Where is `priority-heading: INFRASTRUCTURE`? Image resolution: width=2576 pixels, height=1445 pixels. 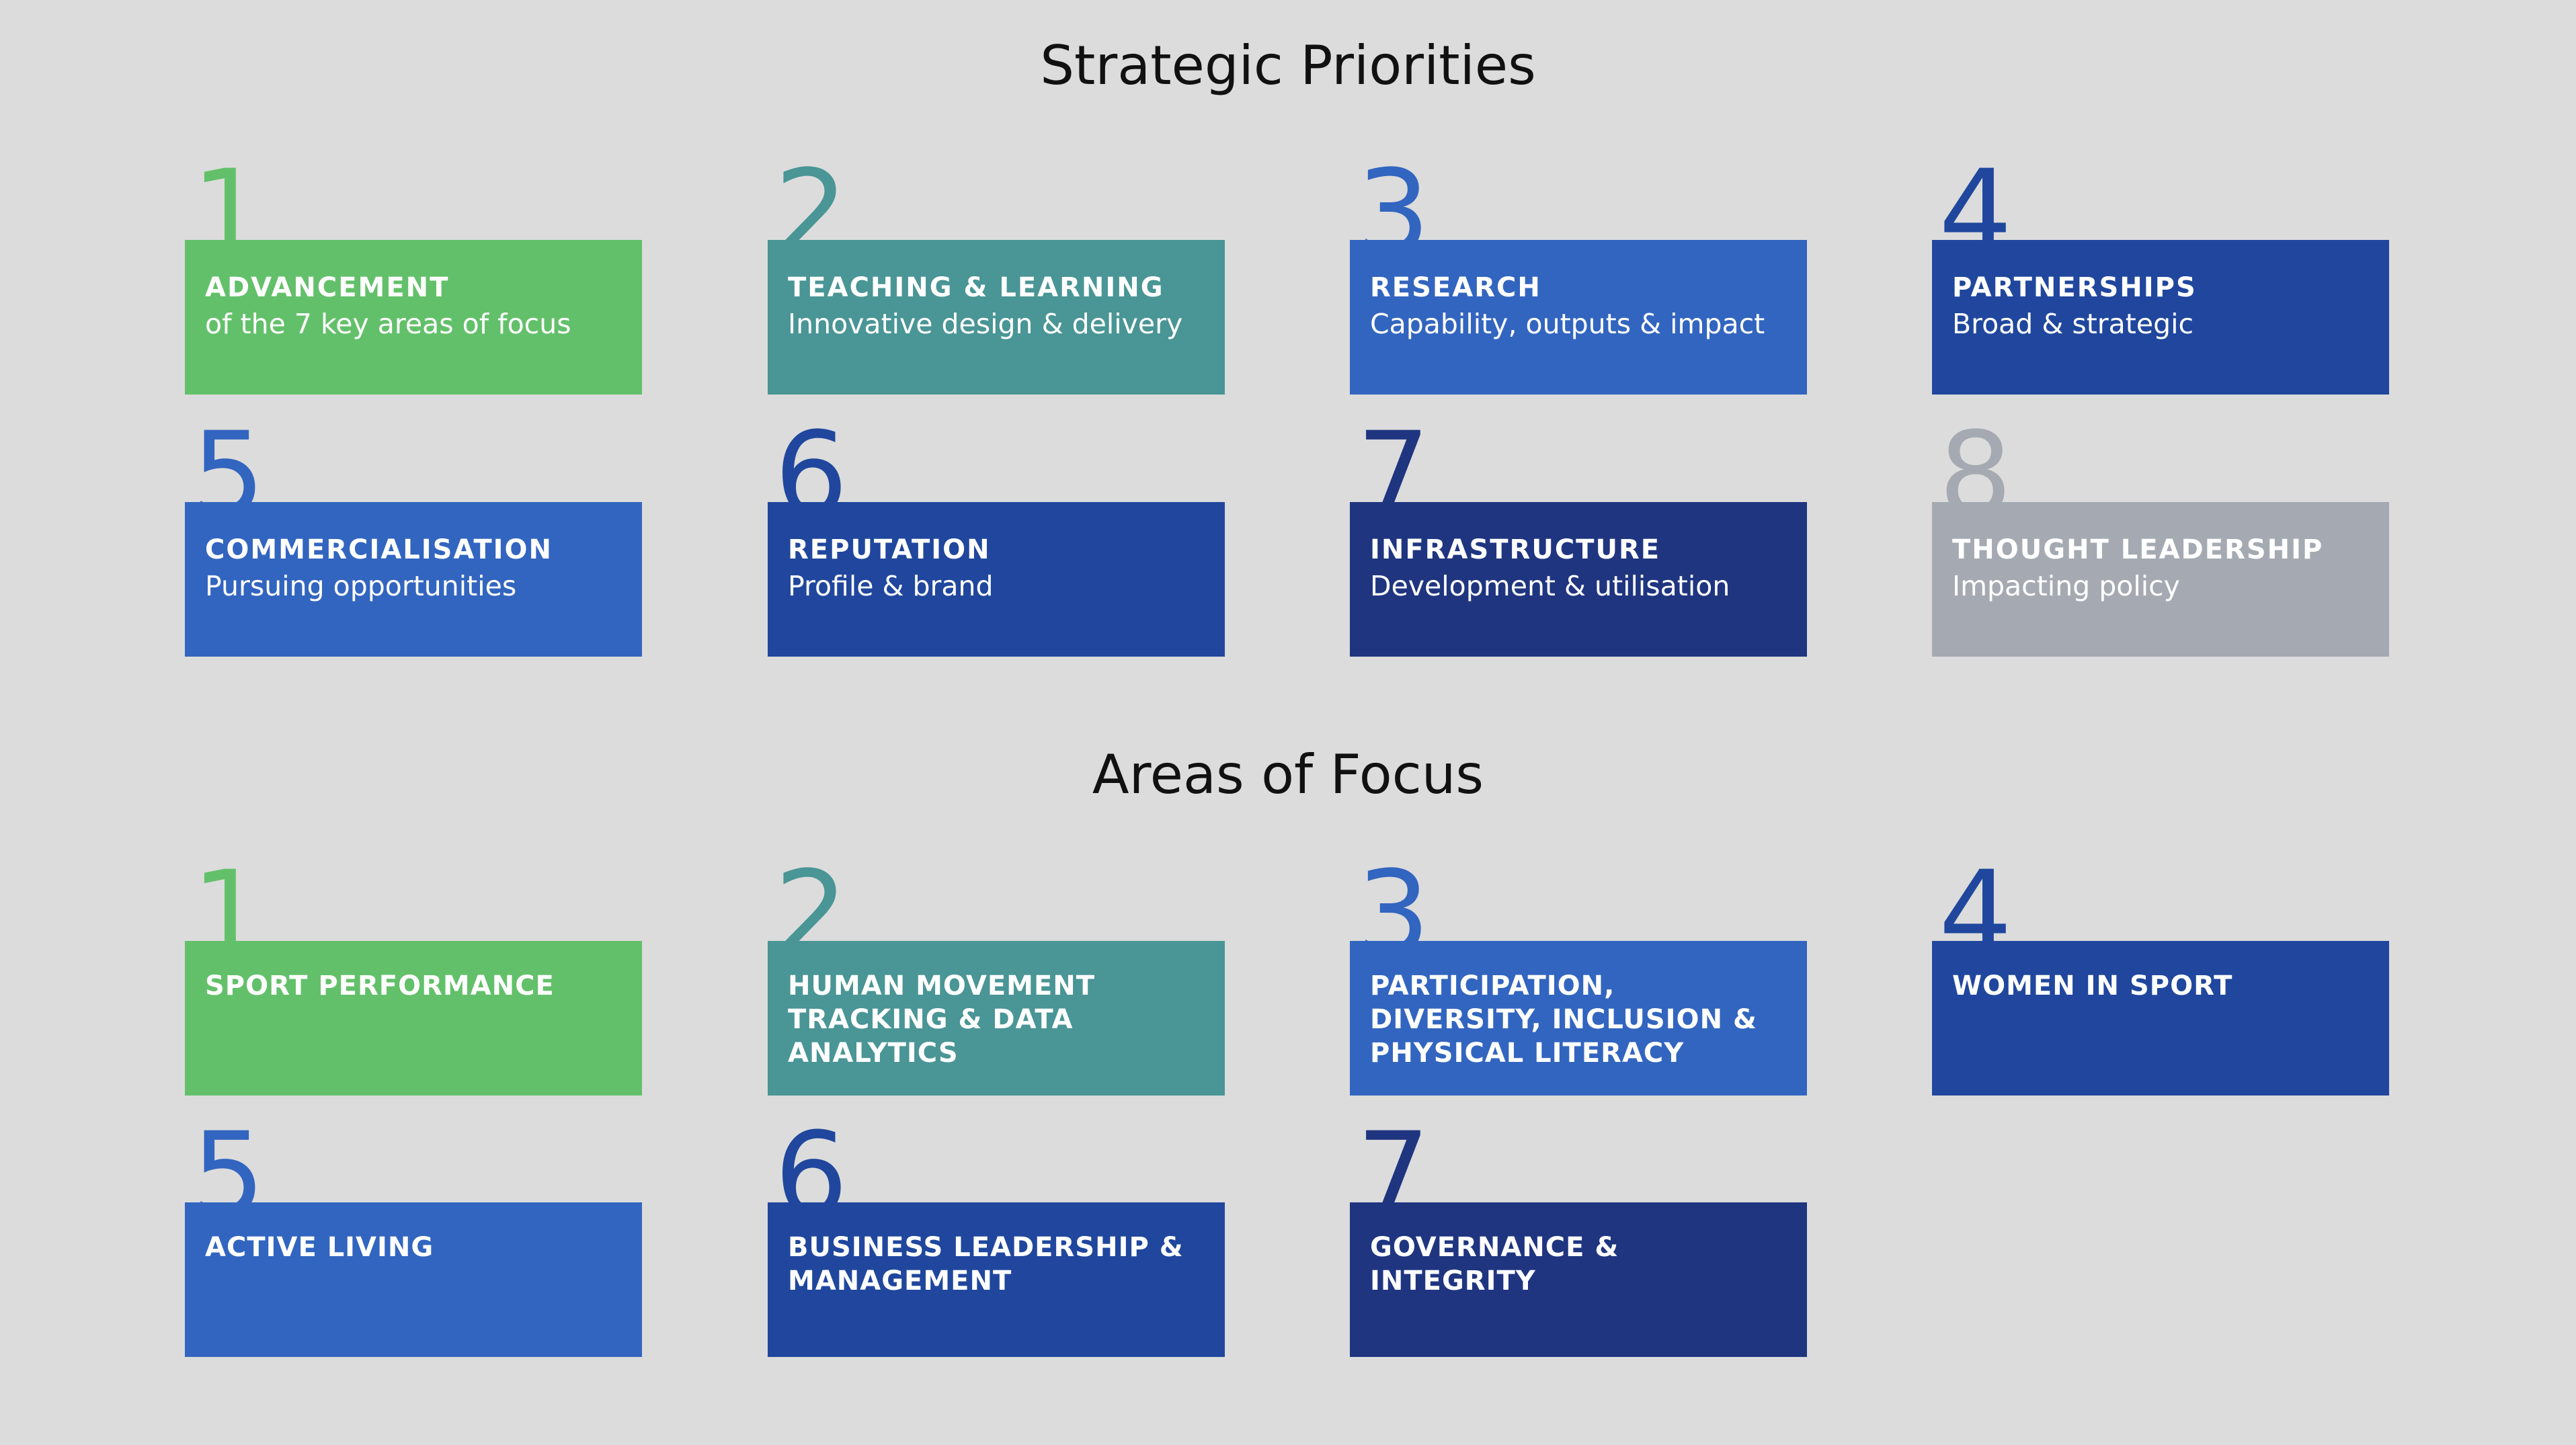
priority-heading: INFRASTRUCTURE is located at coordinates (1515, 549).